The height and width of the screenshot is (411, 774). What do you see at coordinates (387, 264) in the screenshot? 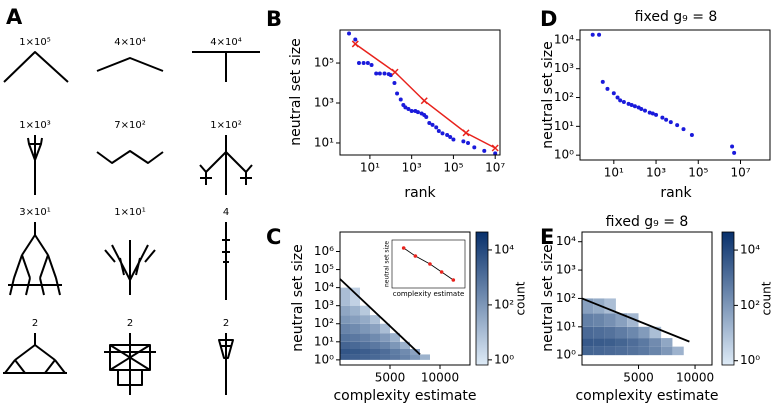
I see `inset-y-label: neutral set size` at bounding box center [387, 264].